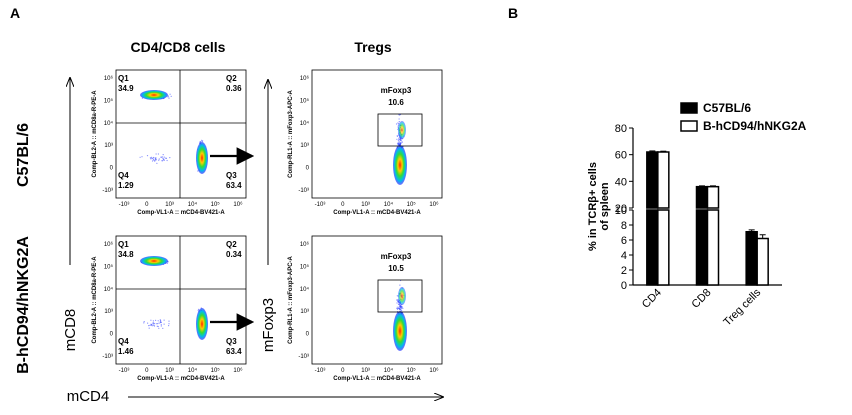  I want to click on outer-label-mfoxp3: mFoxp3, so click(268, 325).